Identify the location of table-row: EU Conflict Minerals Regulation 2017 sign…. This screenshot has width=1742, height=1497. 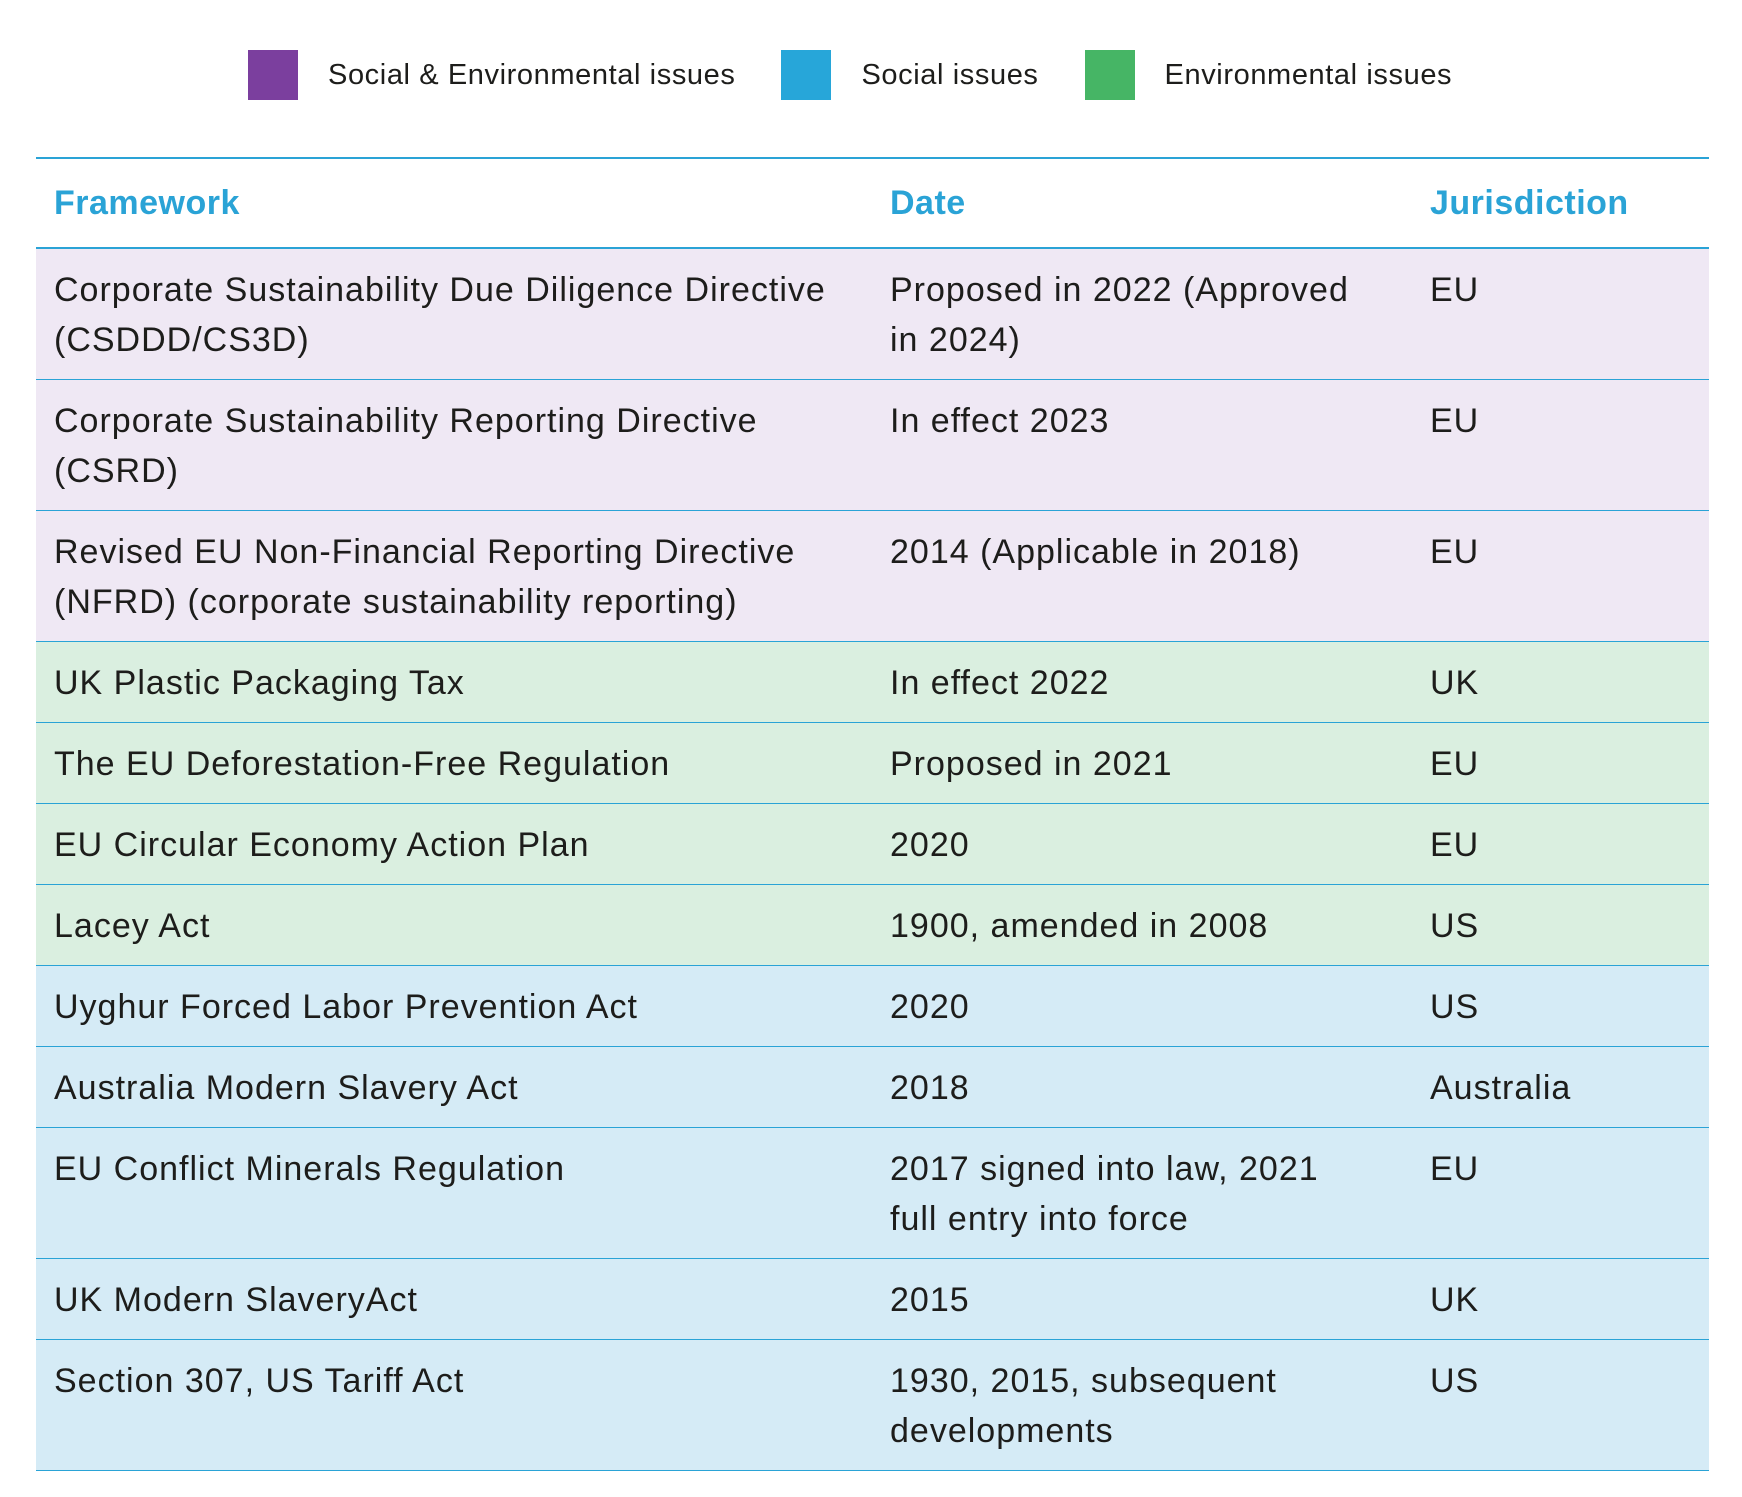
(872, 1193).